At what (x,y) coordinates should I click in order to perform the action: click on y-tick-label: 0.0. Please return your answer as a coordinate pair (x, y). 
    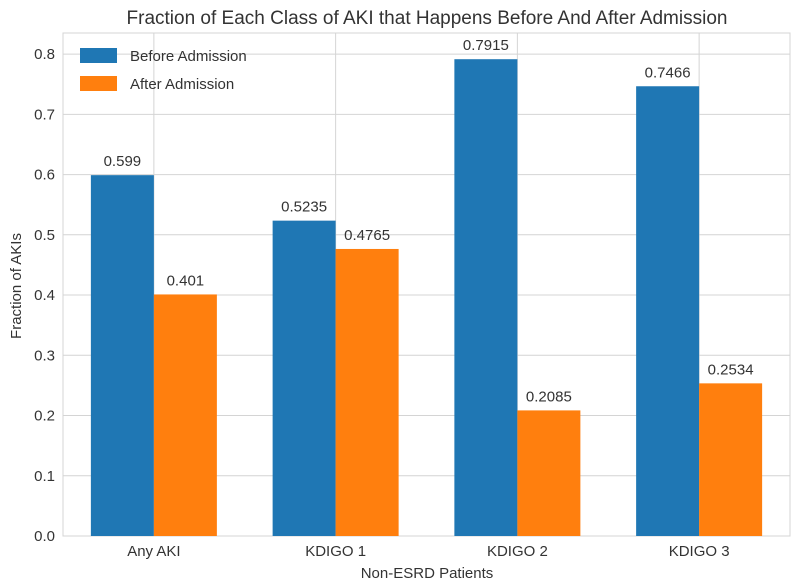
    Looking at the image, I should click on (44, 536).